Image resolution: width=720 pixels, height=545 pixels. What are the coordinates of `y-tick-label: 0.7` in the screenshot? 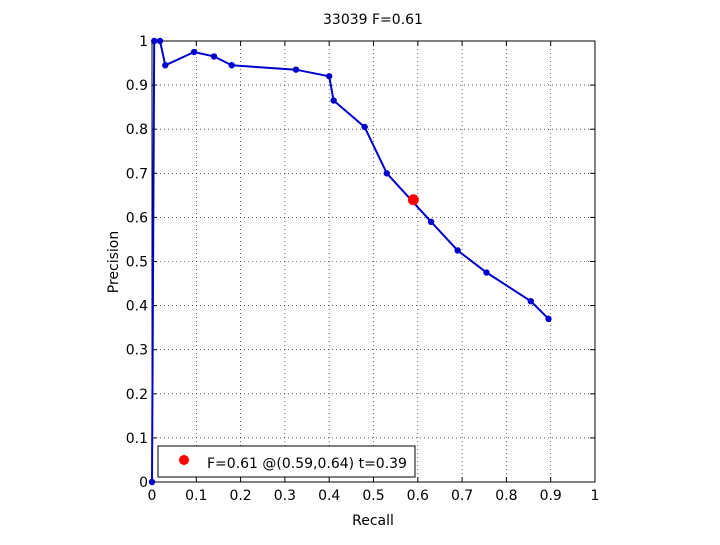 It's located at (137, 174).